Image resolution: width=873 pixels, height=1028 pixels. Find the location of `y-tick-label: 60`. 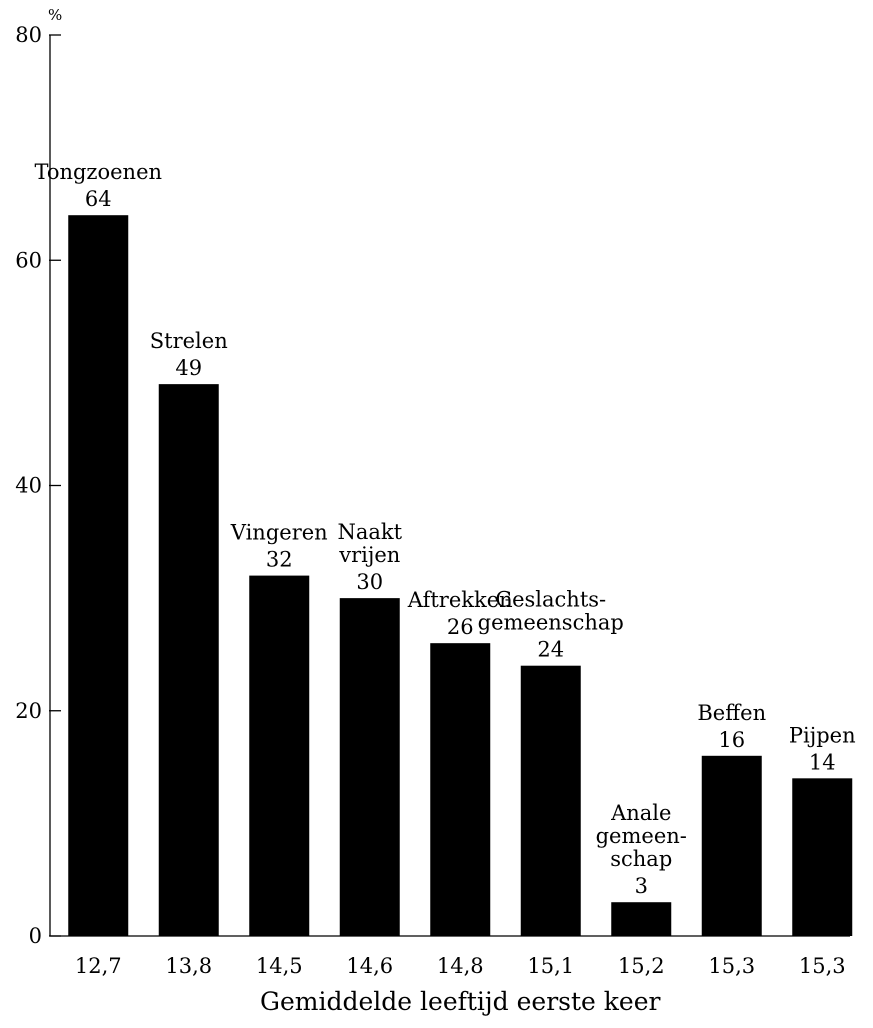

y-tick-label: 60 is located at coordinates (28, 260).